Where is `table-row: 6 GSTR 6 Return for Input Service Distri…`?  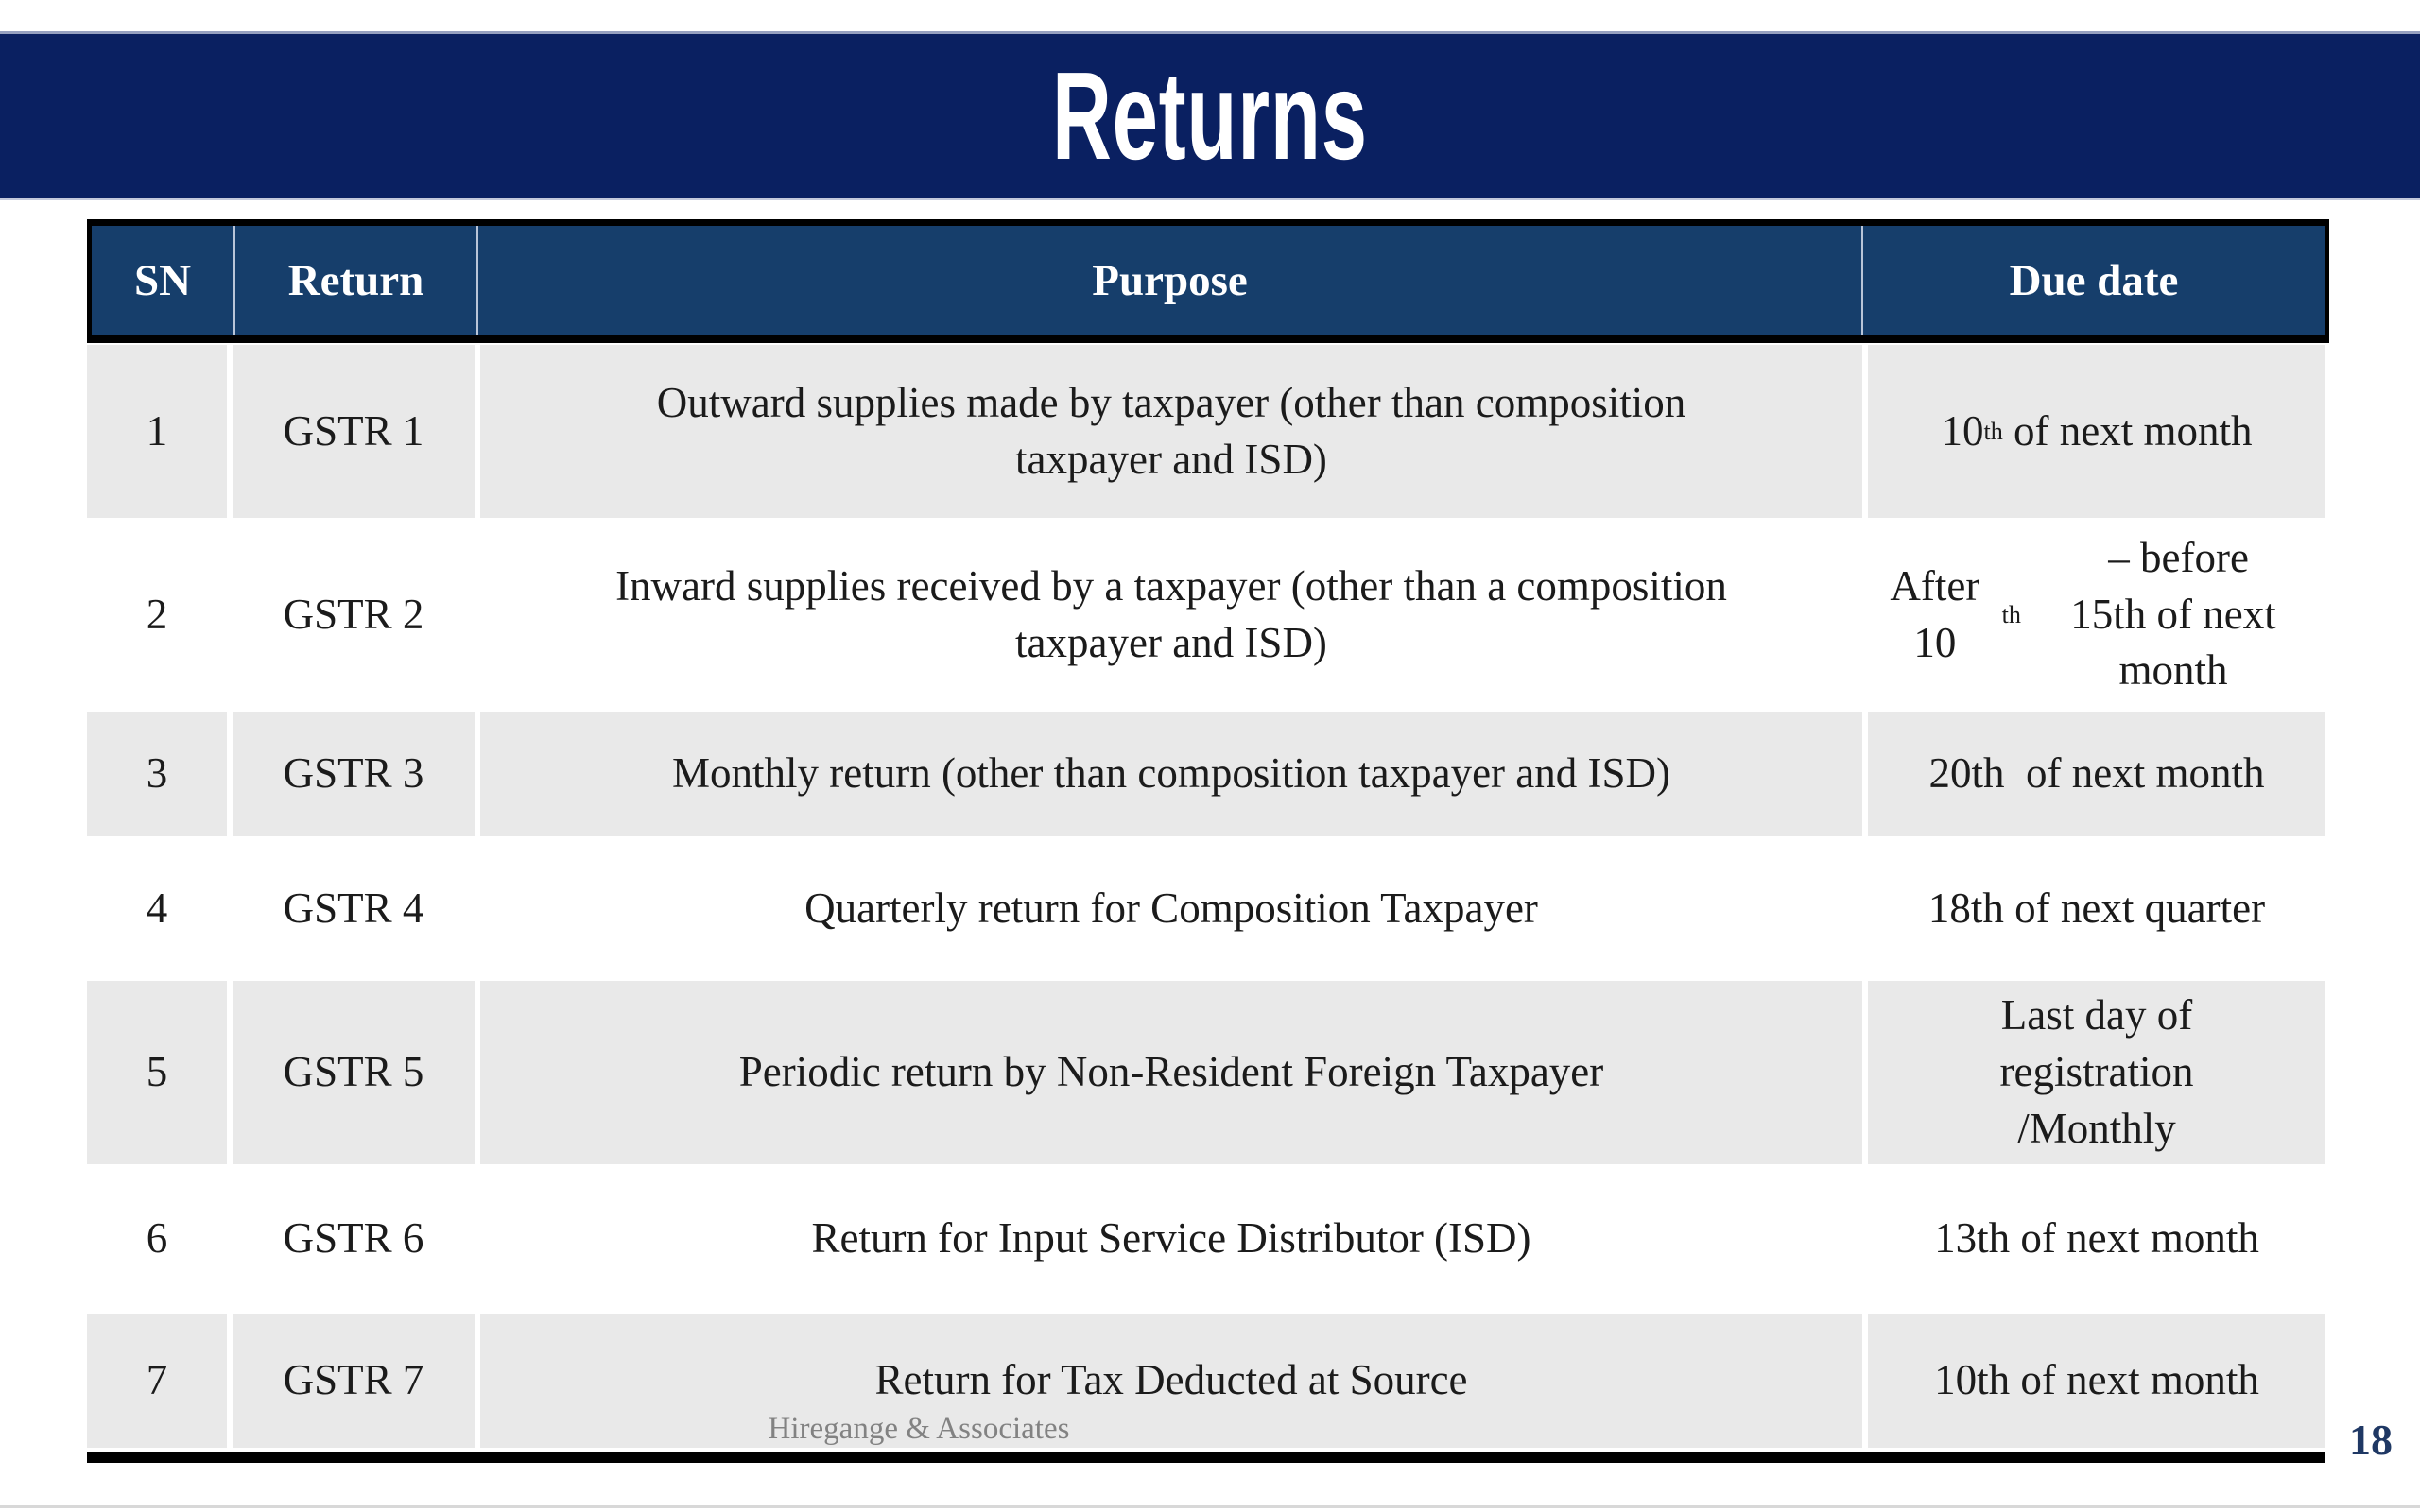 table-row: 6 GSTR 6 Return for Input Service Distri… is located at coordinates (1206, 1239).